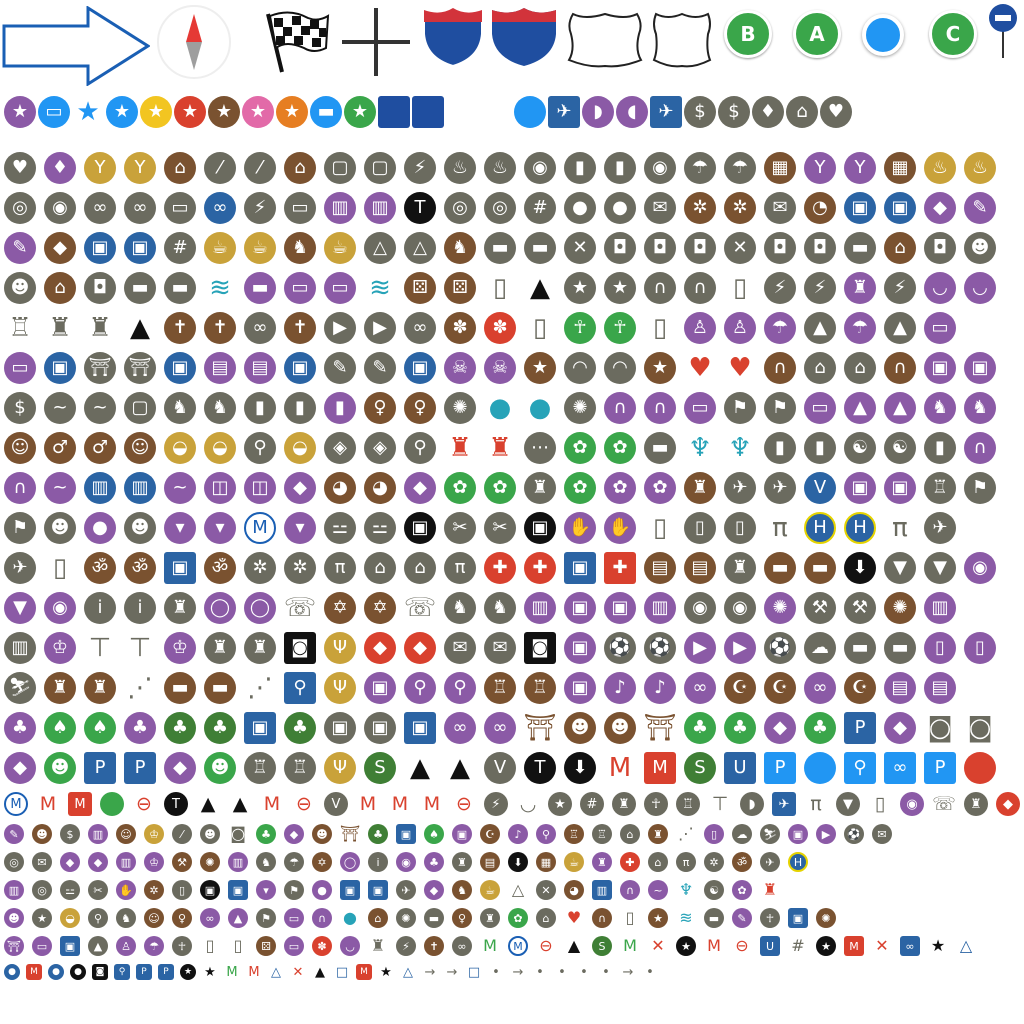 This screenshot has height=1024, width=1024. I want to click on restaurant-icon: Ψ, so click(340, 688).